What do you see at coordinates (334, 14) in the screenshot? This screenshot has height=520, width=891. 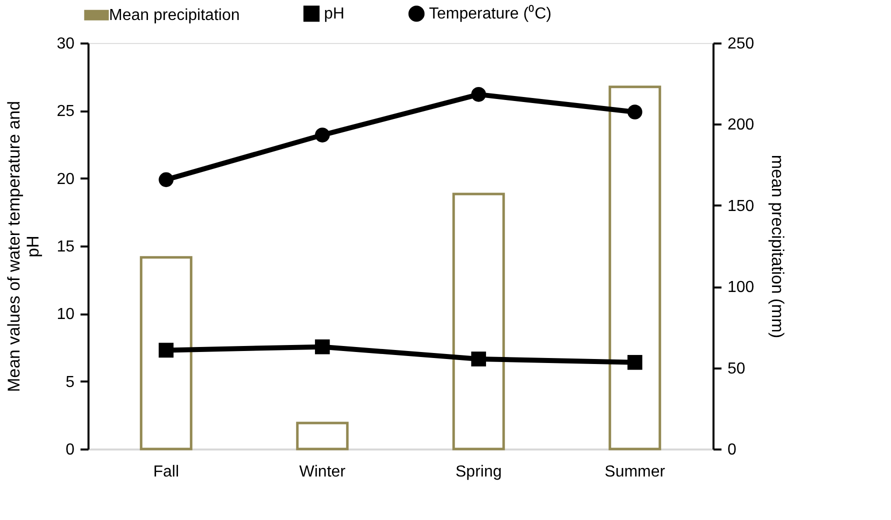 I see `legend-label: pH` at bounding box center [334, 14].